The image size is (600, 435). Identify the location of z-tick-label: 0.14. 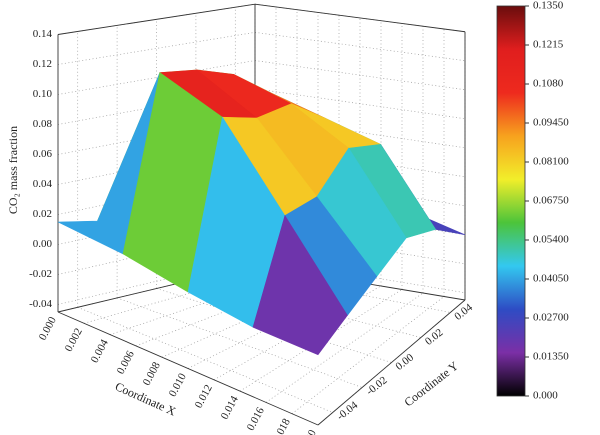
(43, 34).